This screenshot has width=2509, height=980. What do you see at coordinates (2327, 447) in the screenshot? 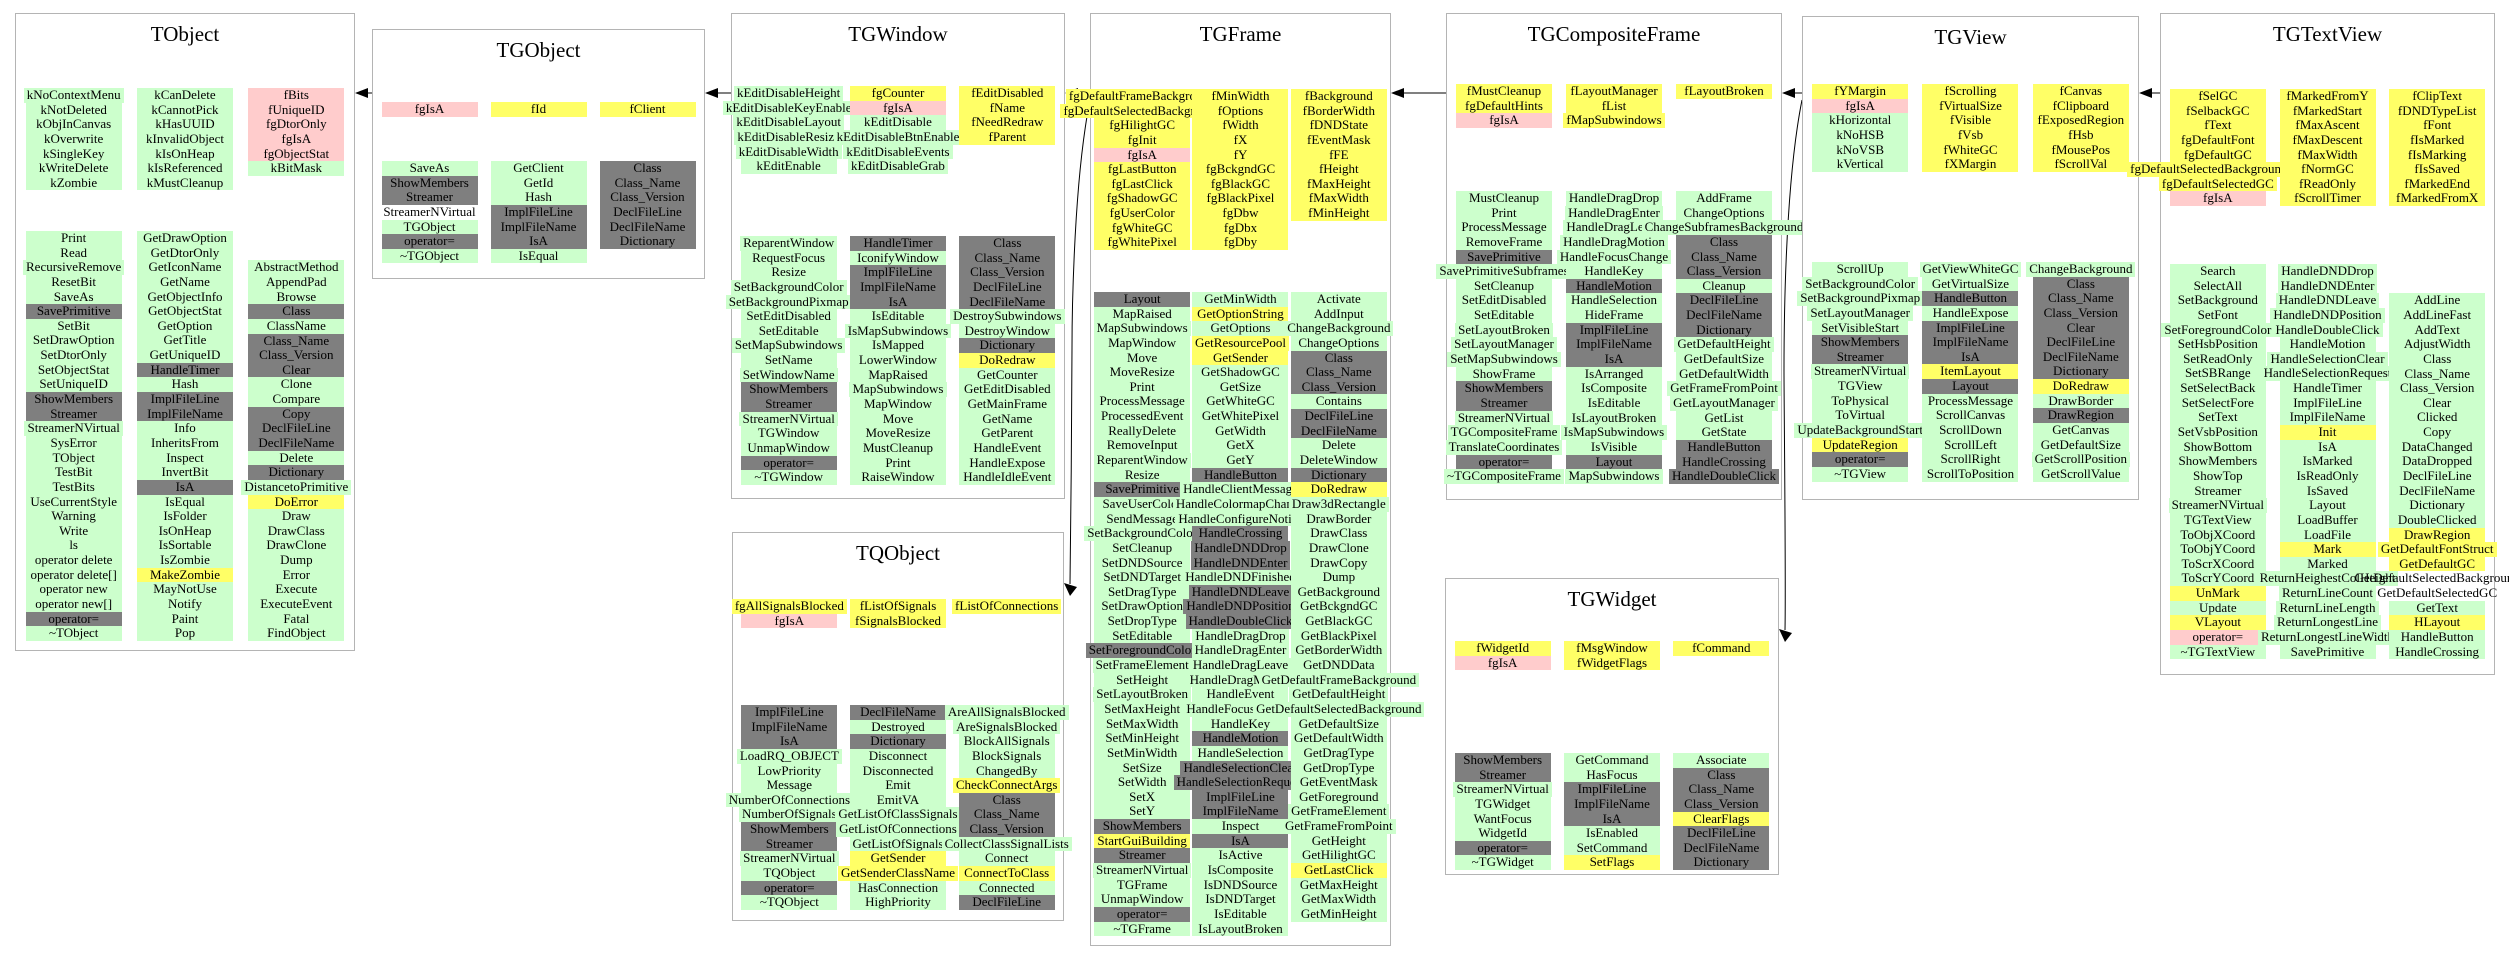
I see `member-isa: IsA` at bounding box center [2327, 447].